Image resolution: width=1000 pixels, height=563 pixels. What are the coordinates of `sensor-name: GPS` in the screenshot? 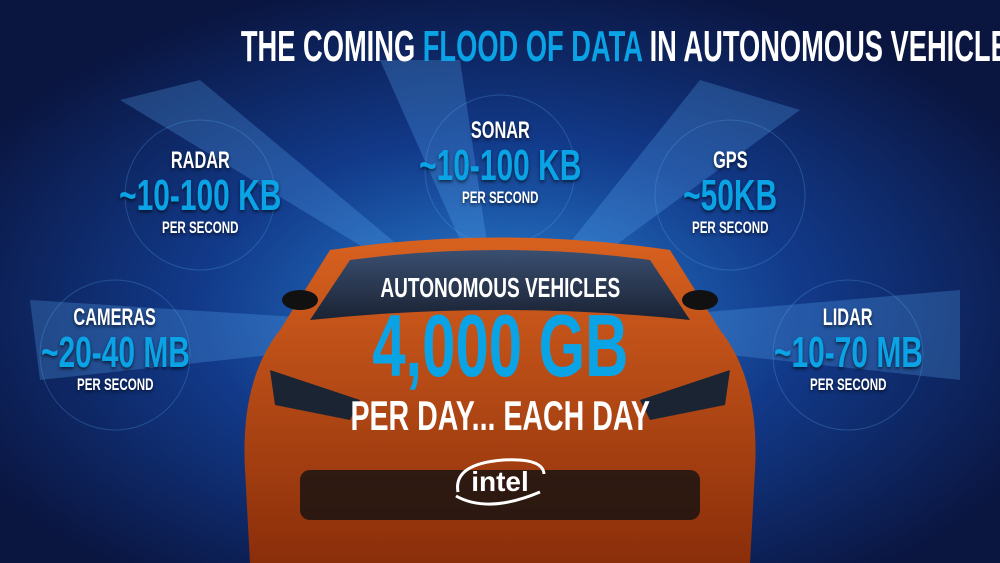 It's located at (730, 160).